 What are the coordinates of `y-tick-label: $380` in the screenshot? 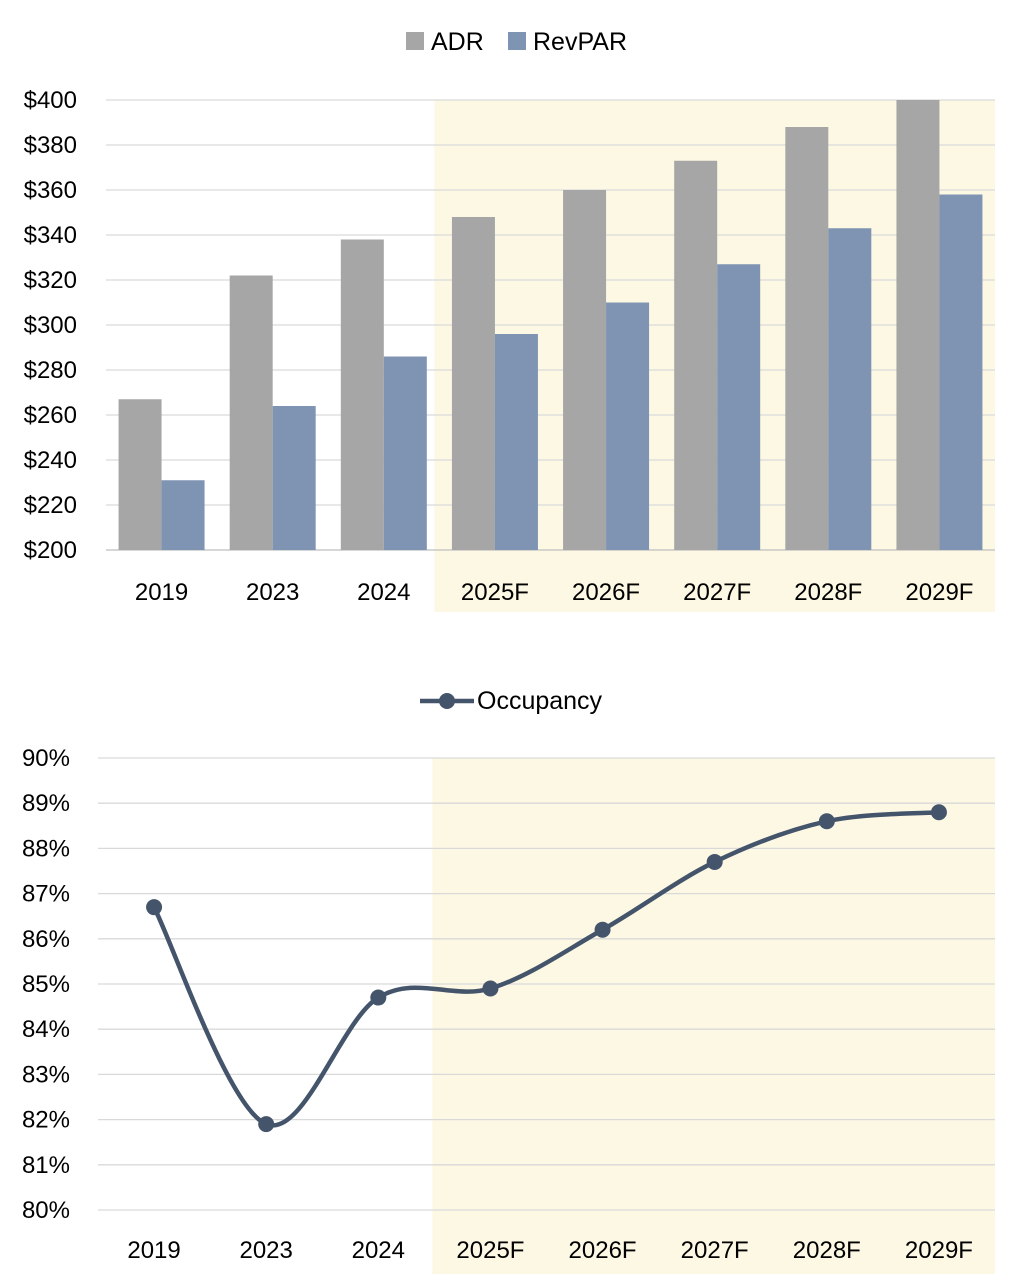 It's located at (50, 145).